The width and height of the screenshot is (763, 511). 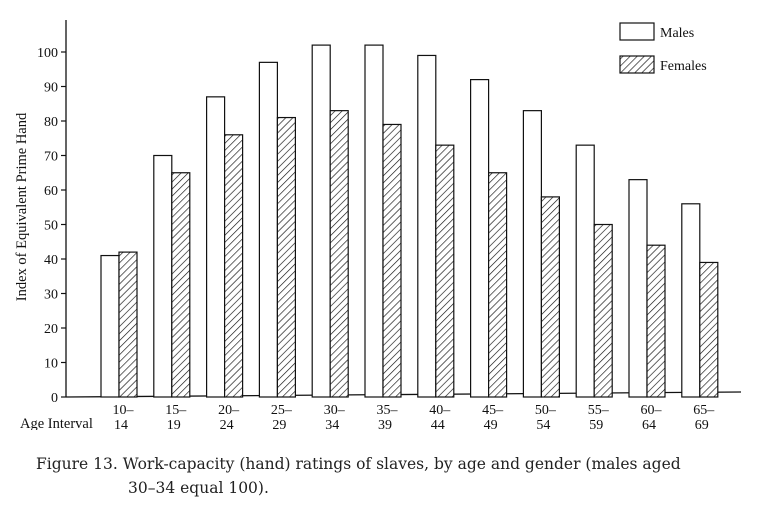 I want to click on x-tick-label-top: 55–, so click(x=599, y=410).